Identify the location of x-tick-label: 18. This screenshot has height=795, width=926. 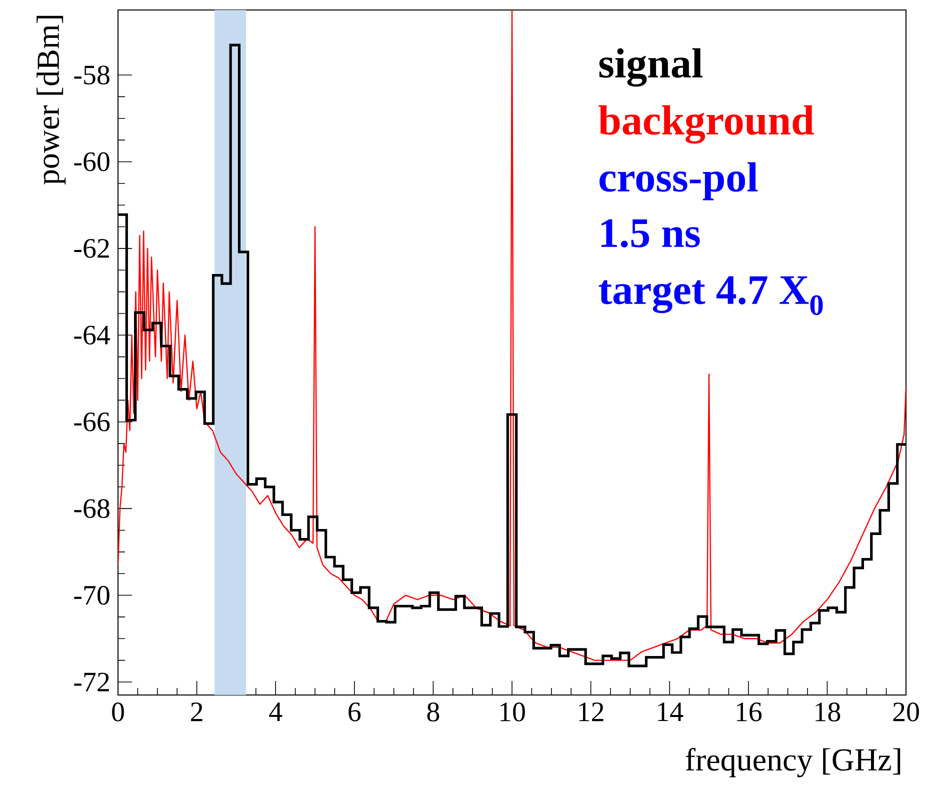
(828, 712).